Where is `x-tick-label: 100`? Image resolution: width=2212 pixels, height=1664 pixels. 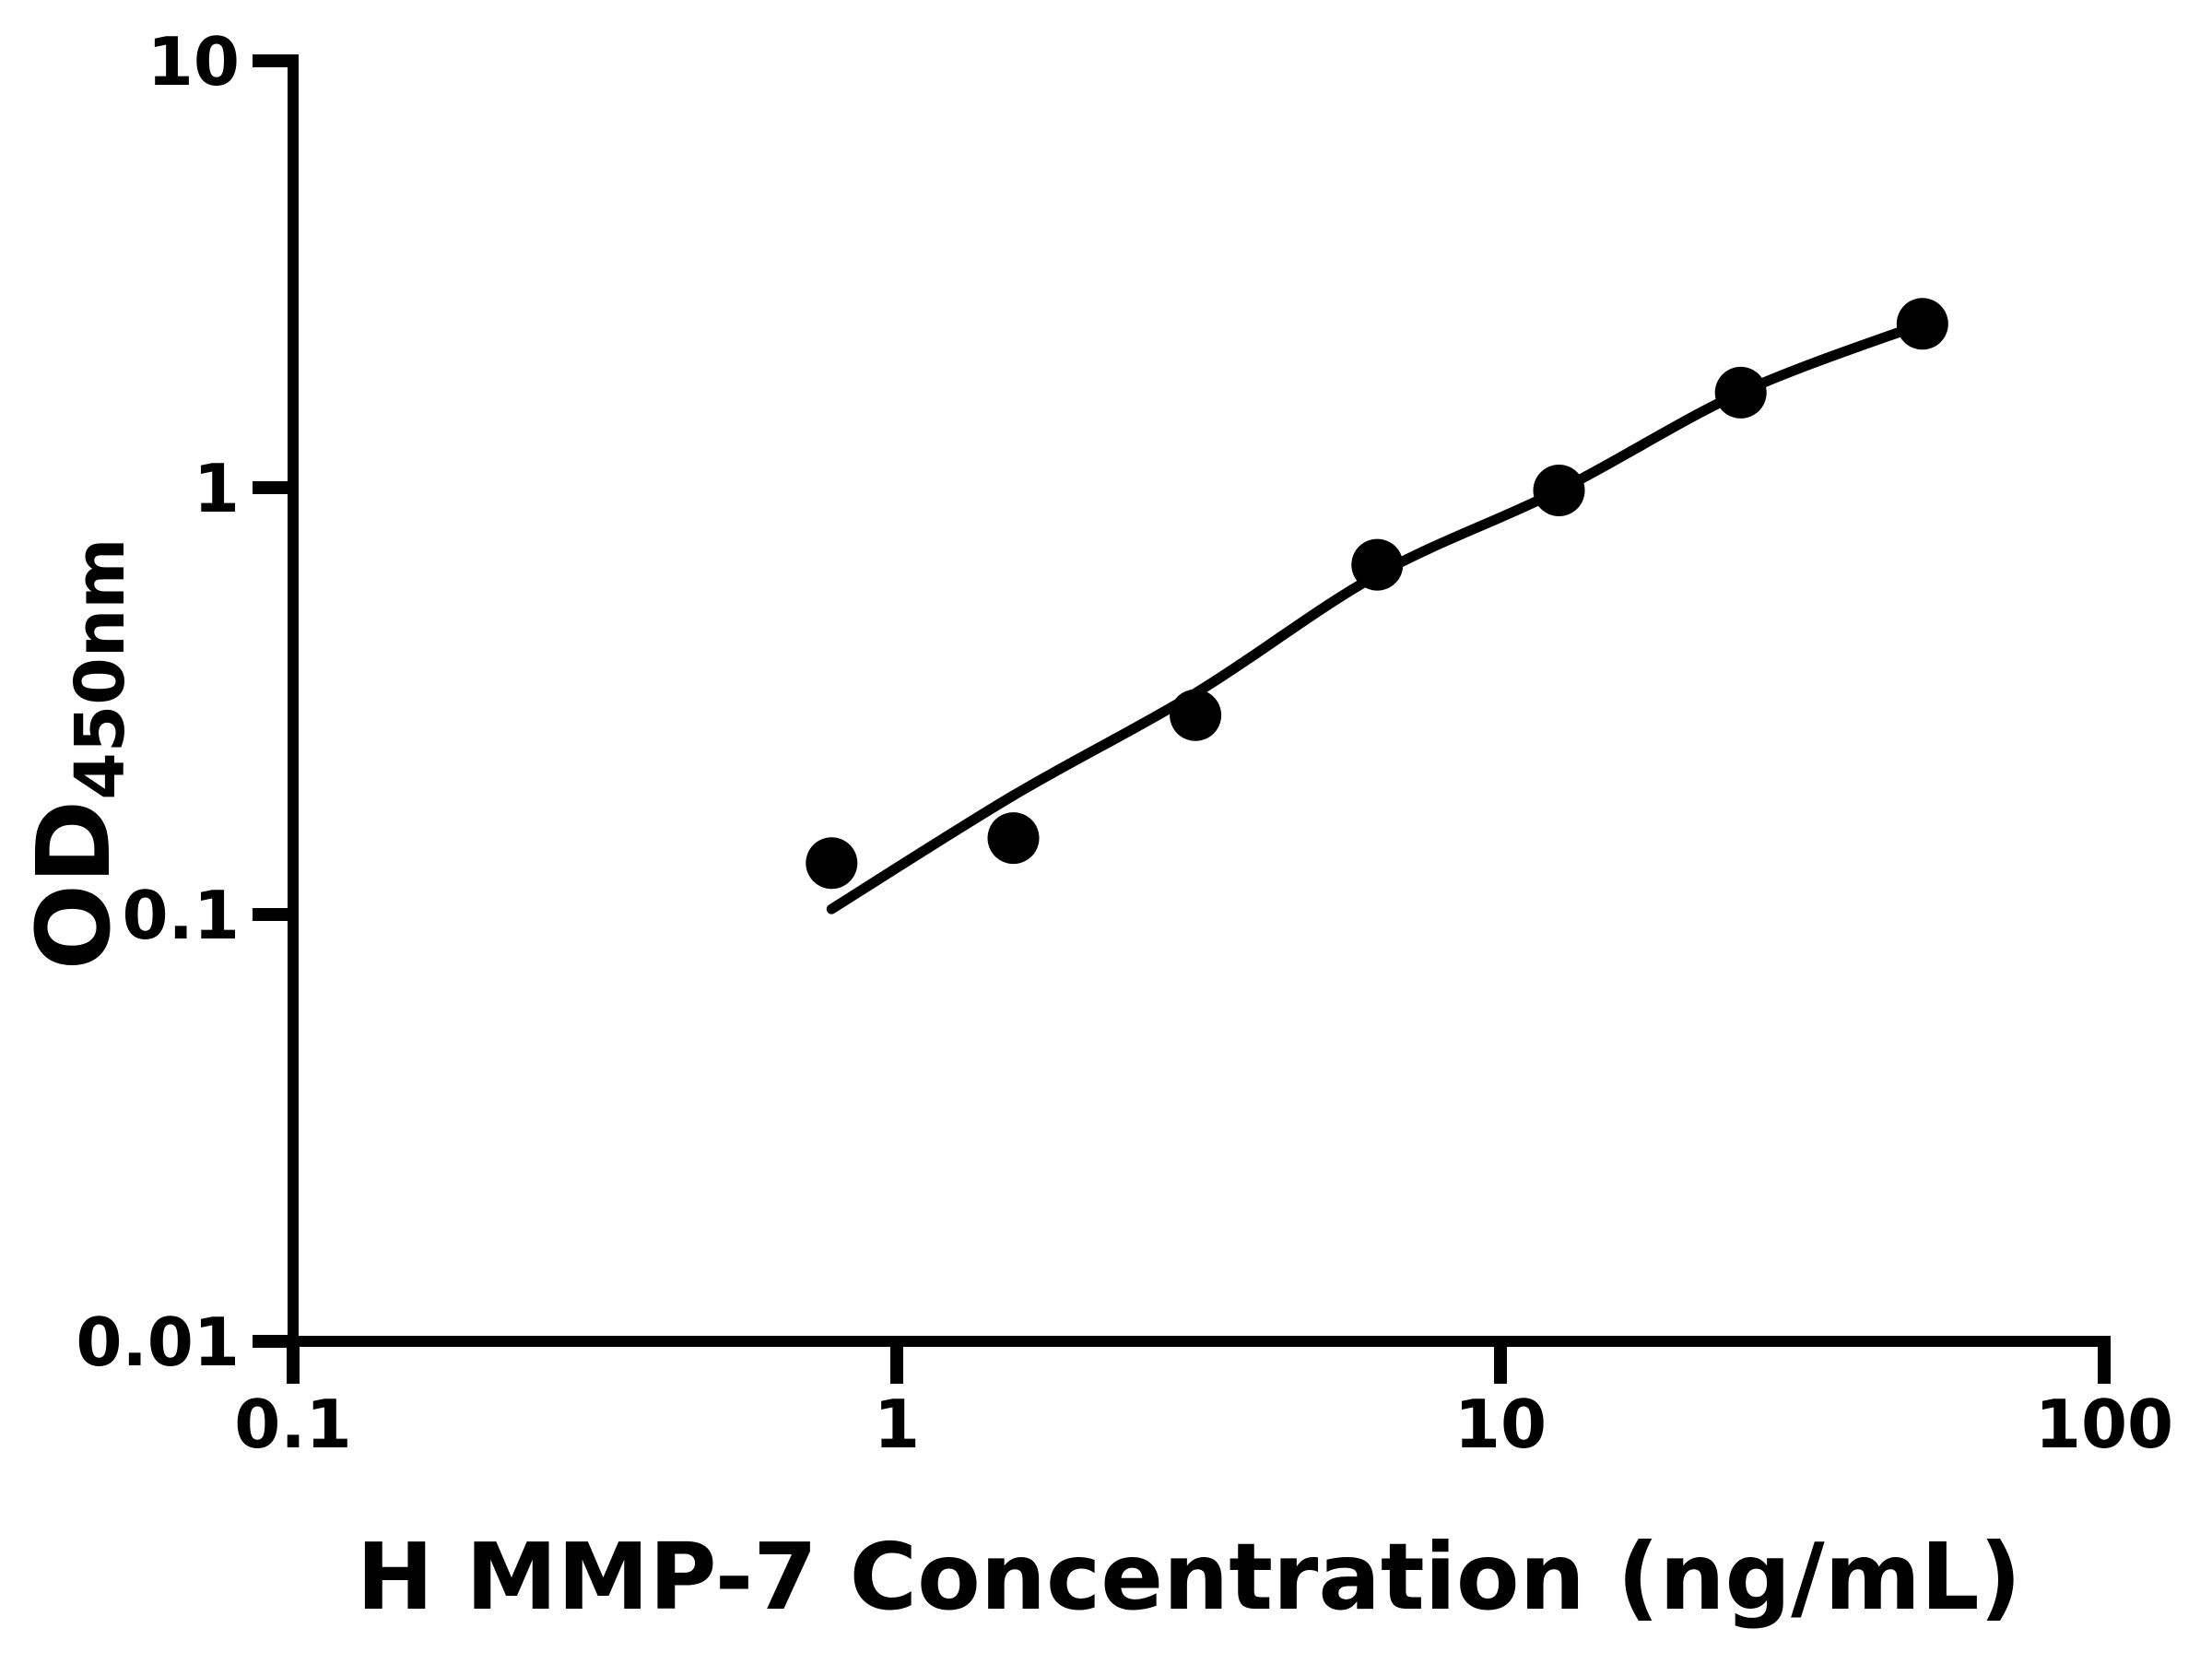 x-tick-label: 100 is located at coordinates (2104, 1424).